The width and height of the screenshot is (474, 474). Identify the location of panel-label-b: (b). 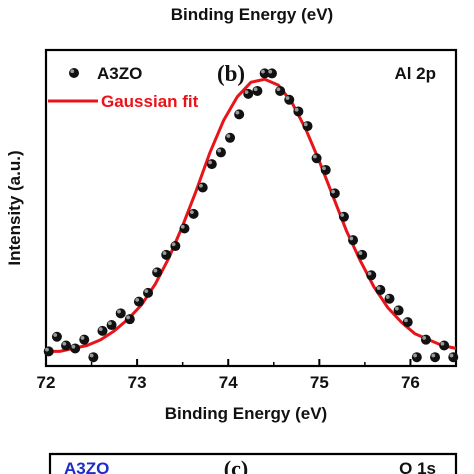
(231, 73).